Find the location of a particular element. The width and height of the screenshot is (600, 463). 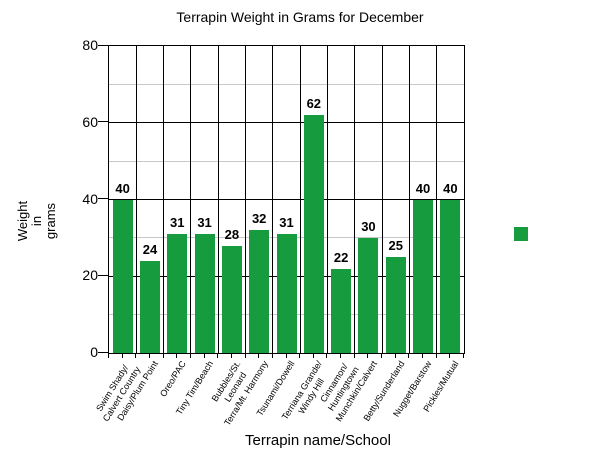

x-axis-title: Terrapin name/School is located at coordinates (318, 440).